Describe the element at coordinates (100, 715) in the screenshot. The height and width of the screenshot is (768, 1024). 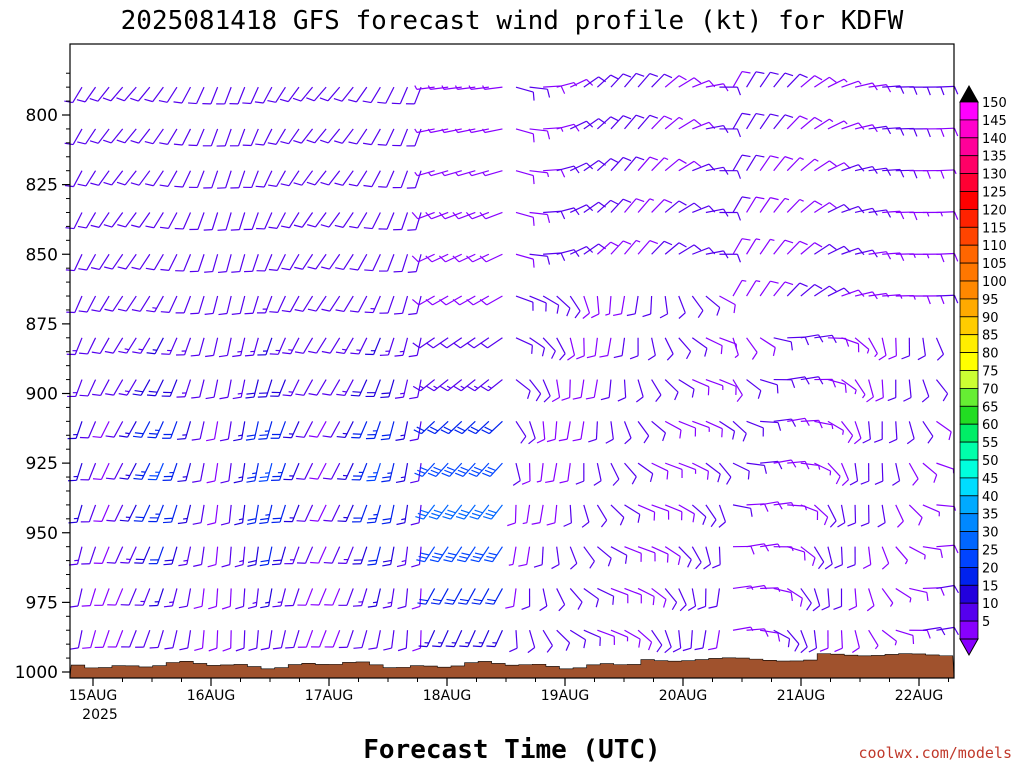
I see `x-year-label: 2025` at that location.